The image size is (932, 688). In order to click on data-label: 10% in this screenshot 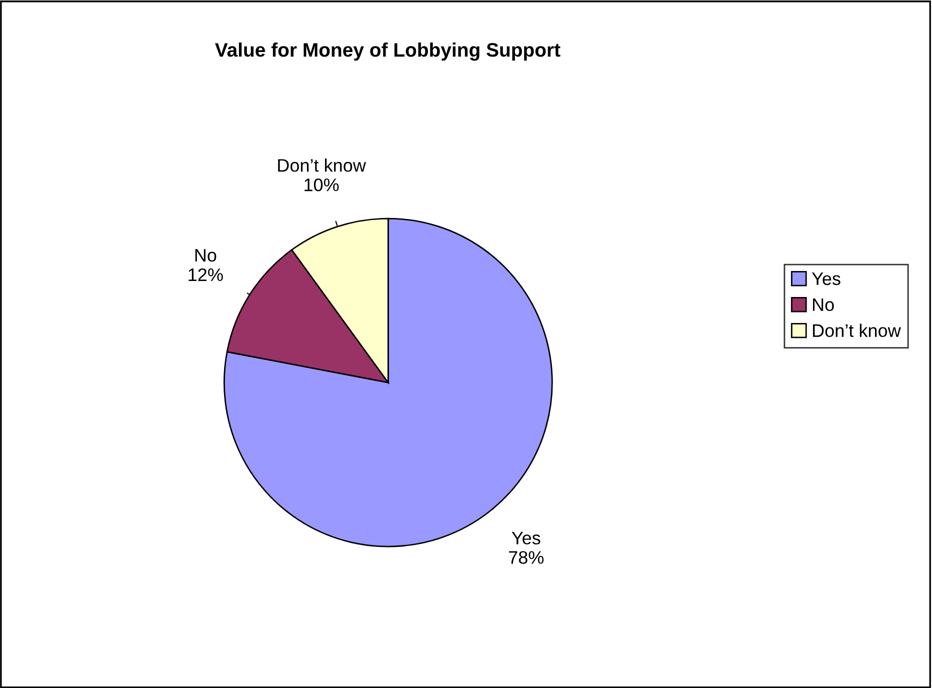, I will do `click(321, 185)`.